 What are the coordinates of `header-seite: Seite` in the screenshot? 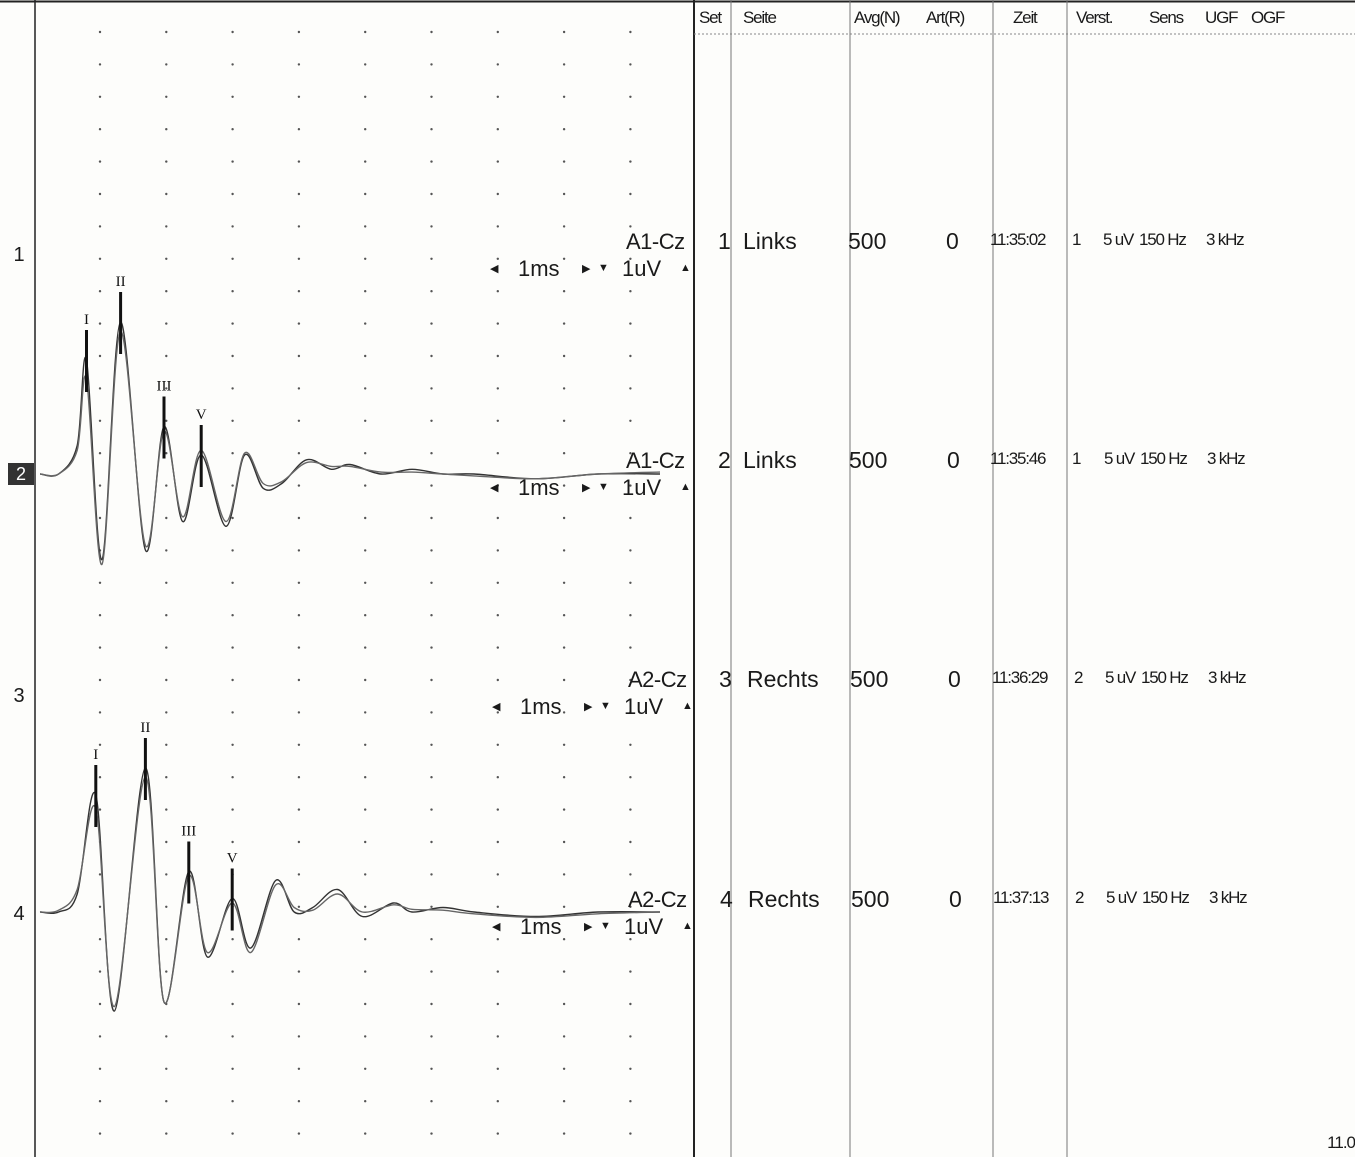 It's located at (760, 17).